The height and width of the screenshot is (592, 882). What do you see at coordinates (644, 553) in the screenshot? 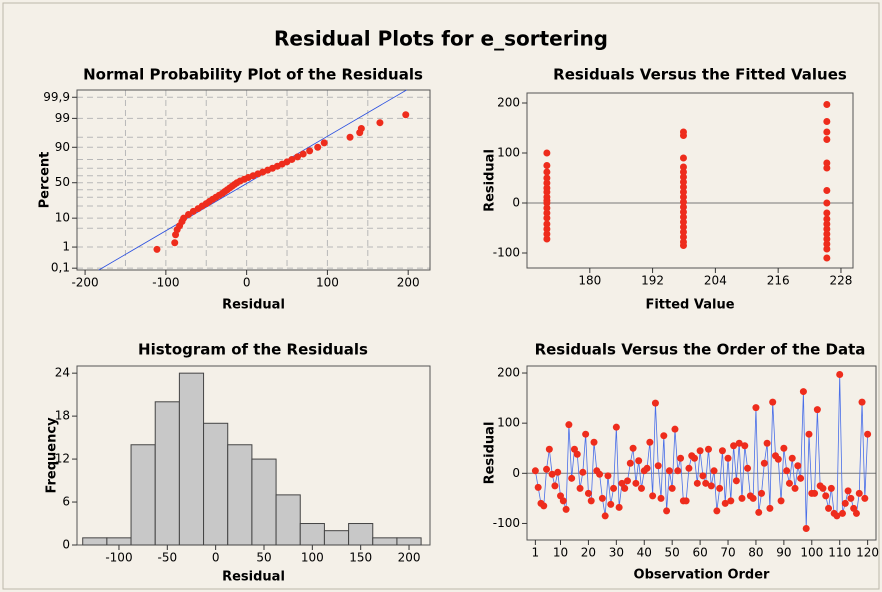
I see `x-tick-label: 40` at bounding box center [644, 553].